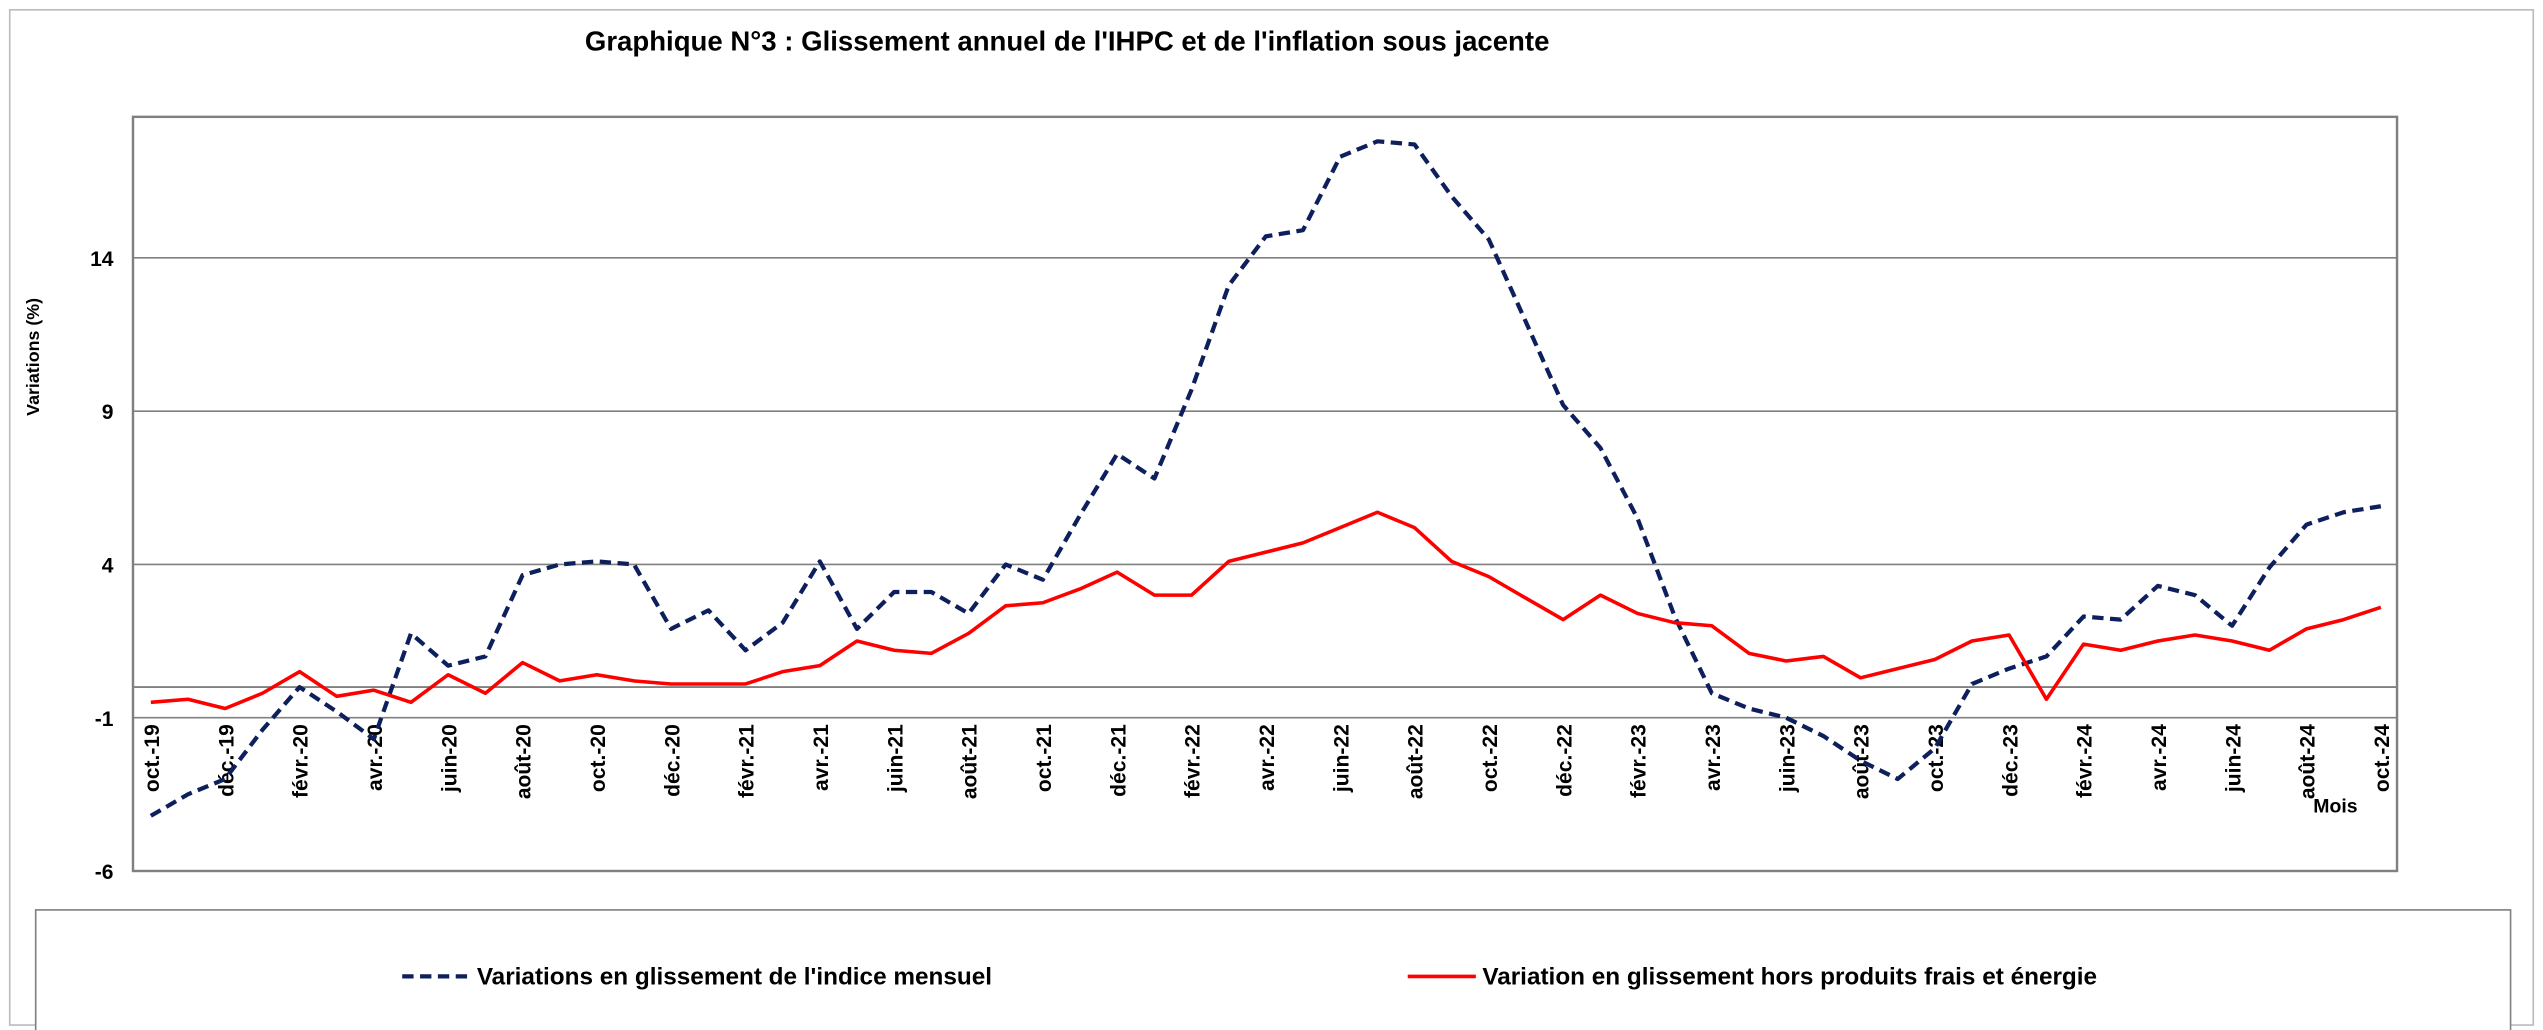 The height and width of the screenshot is (1030, 2543). Describe the element at coordinates (33, 357) in the screenshot. I see `y-axis-label: Variations (%)` at that location.